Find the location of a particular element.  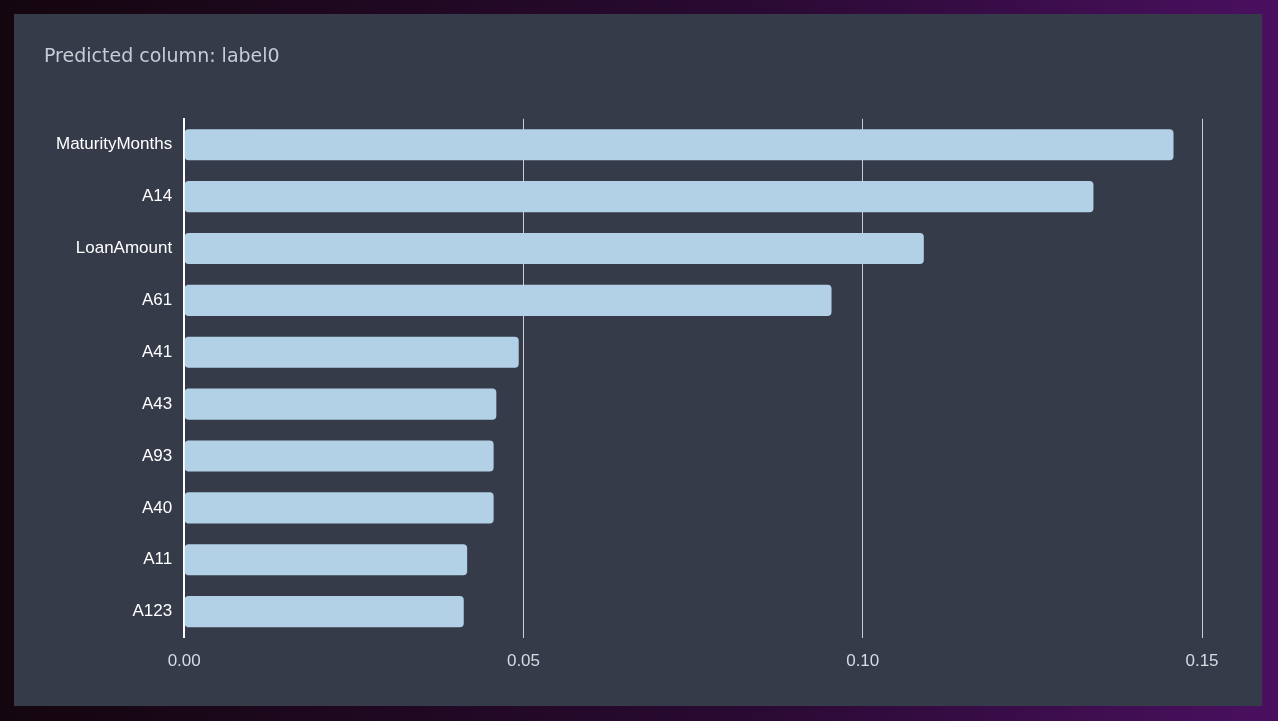

y-tick-label: A11 is located at coordinates (158, 559).